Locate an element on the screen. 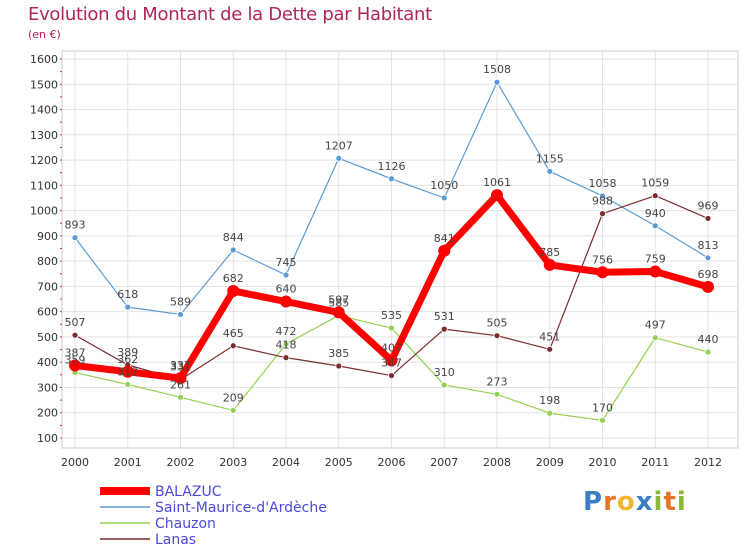 The image size is (750, 550). x-tick-label: 2008 is located at coordinates (497, 462).